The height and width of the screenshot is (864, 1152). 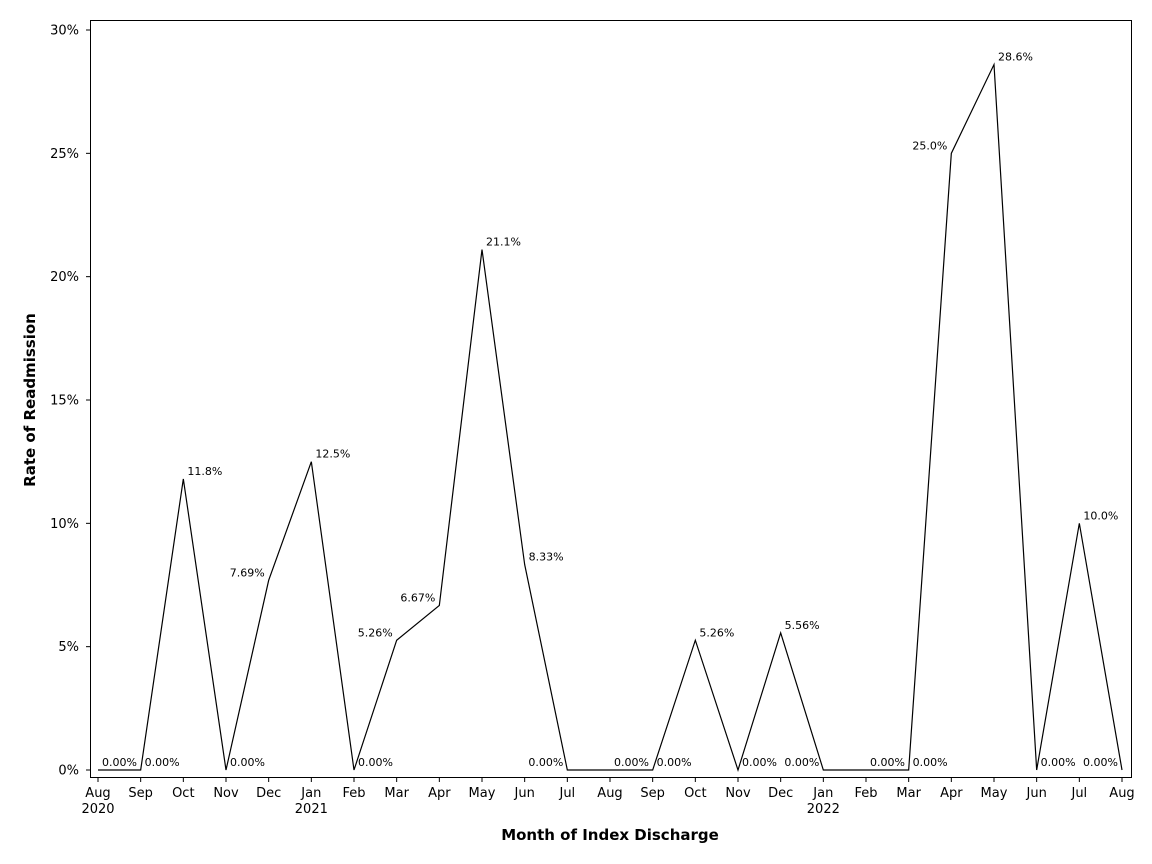 I want to click on data-label: 21.1%, so click(x=503, y=242).